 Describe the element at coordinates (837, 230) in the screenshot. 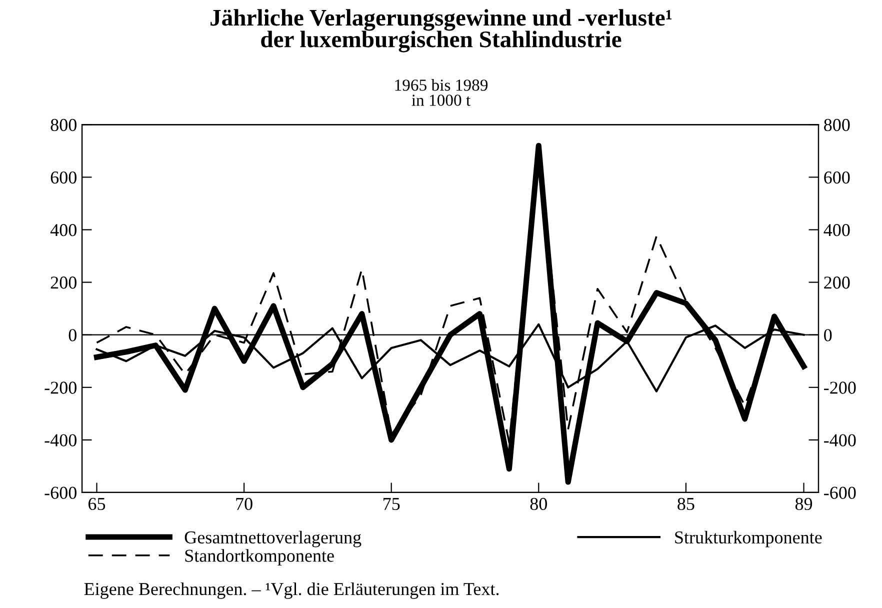

I see `y2-tick-label: 400` at that location.